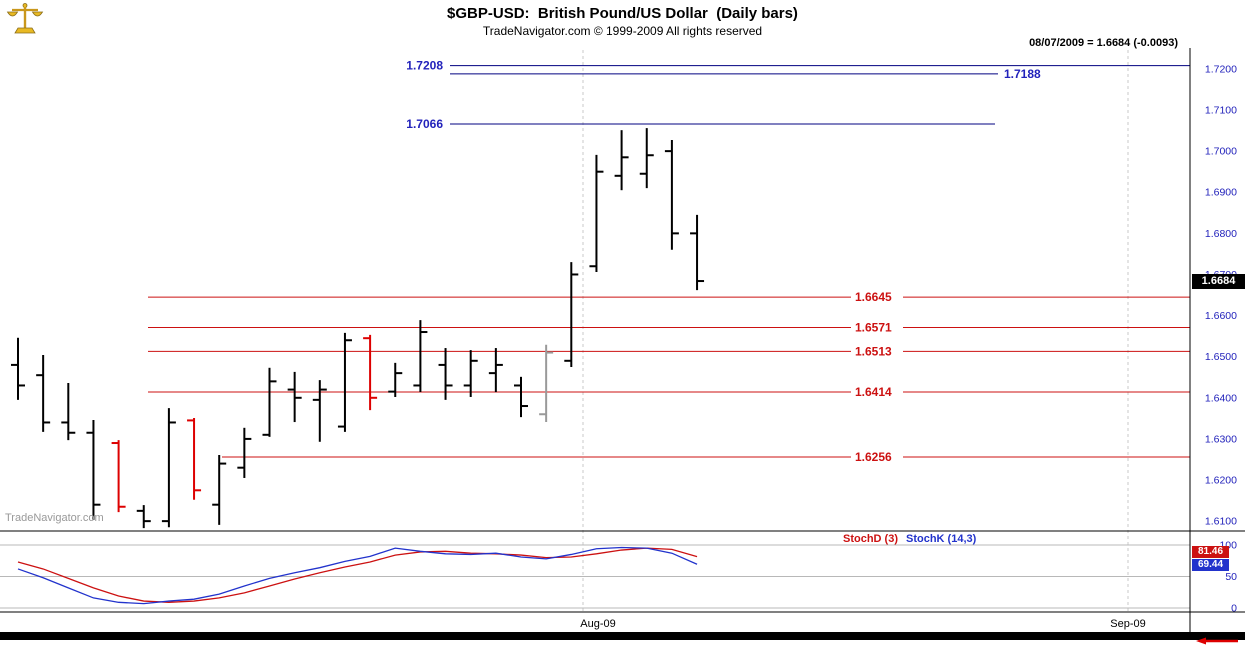 The image size is (1245, 650). What do you see at coordinates (1234, 609) in the screenshot?
I see `stoch-scale-label: 0` at bounding box center [1234, 609].